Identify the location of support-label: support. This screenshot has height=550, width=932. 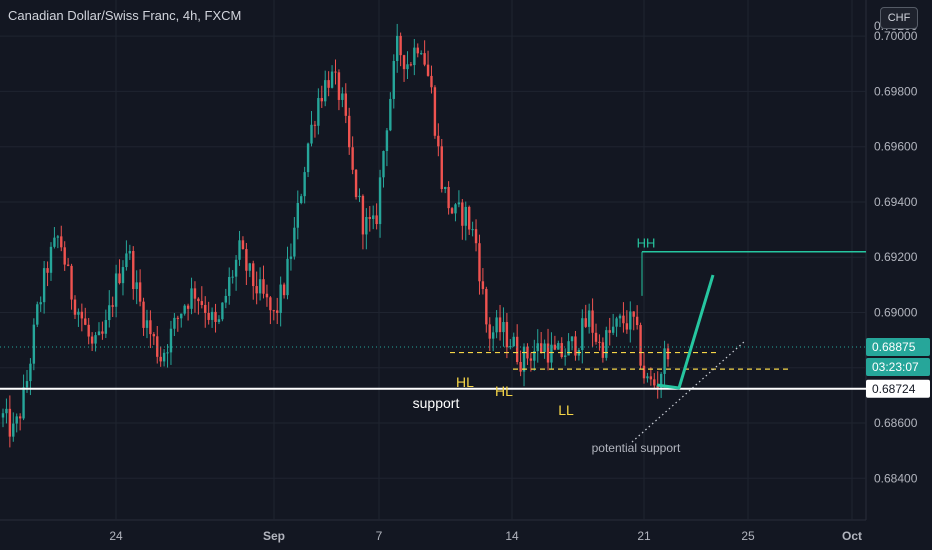
(436, 403).